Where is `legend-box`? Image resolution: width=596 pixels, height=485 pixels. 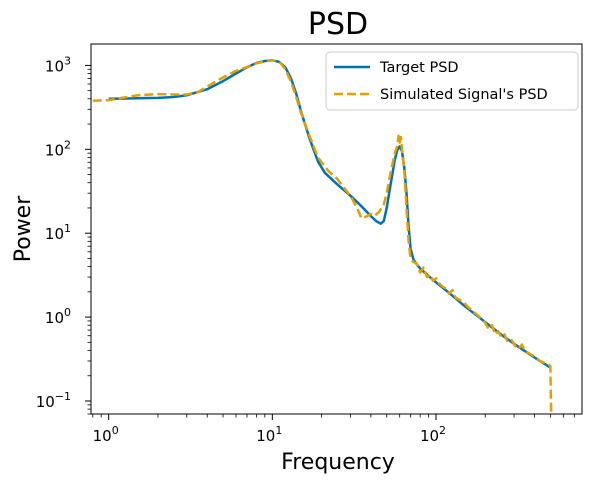
legend-box is located at coordinates (452, 81).